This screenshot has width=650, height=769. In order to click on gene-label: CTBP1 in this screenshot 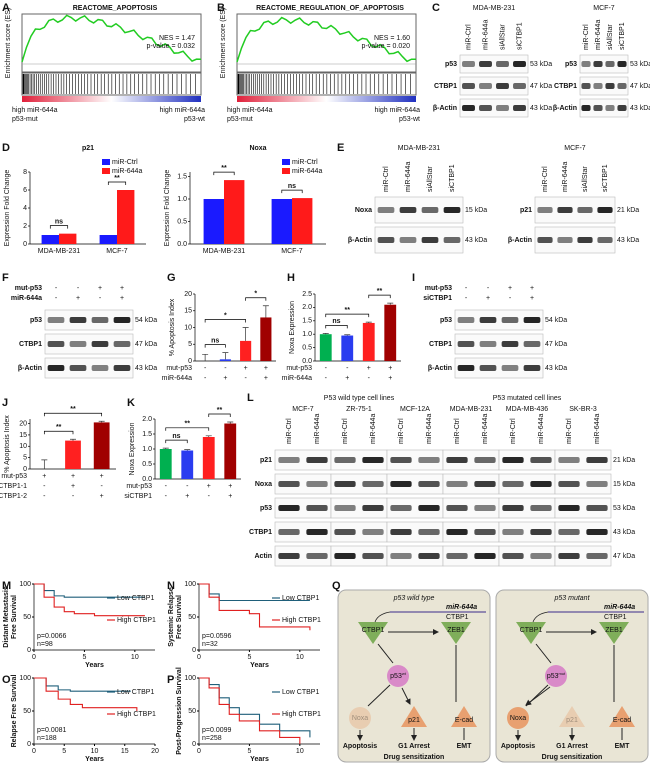, I will do `click(615, 617)`.